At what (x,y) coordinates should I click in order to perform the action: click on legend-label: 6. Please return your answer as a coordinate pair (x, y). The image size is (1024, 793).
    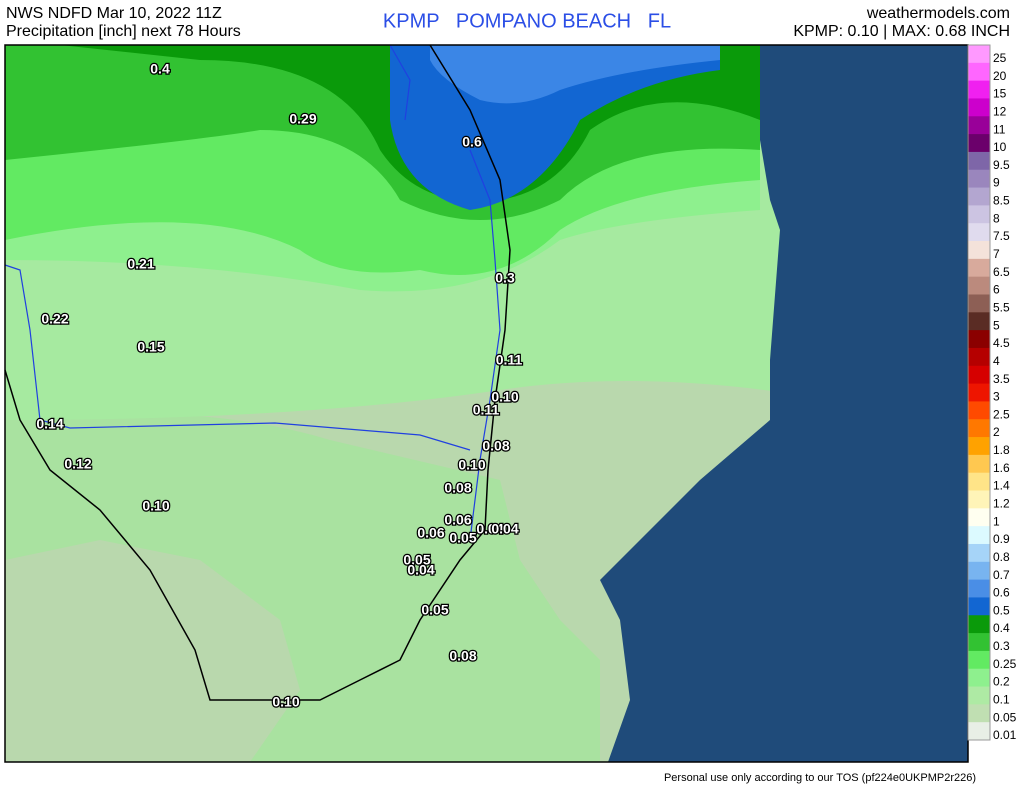
    Looking at the image, I should click on (996, 290).